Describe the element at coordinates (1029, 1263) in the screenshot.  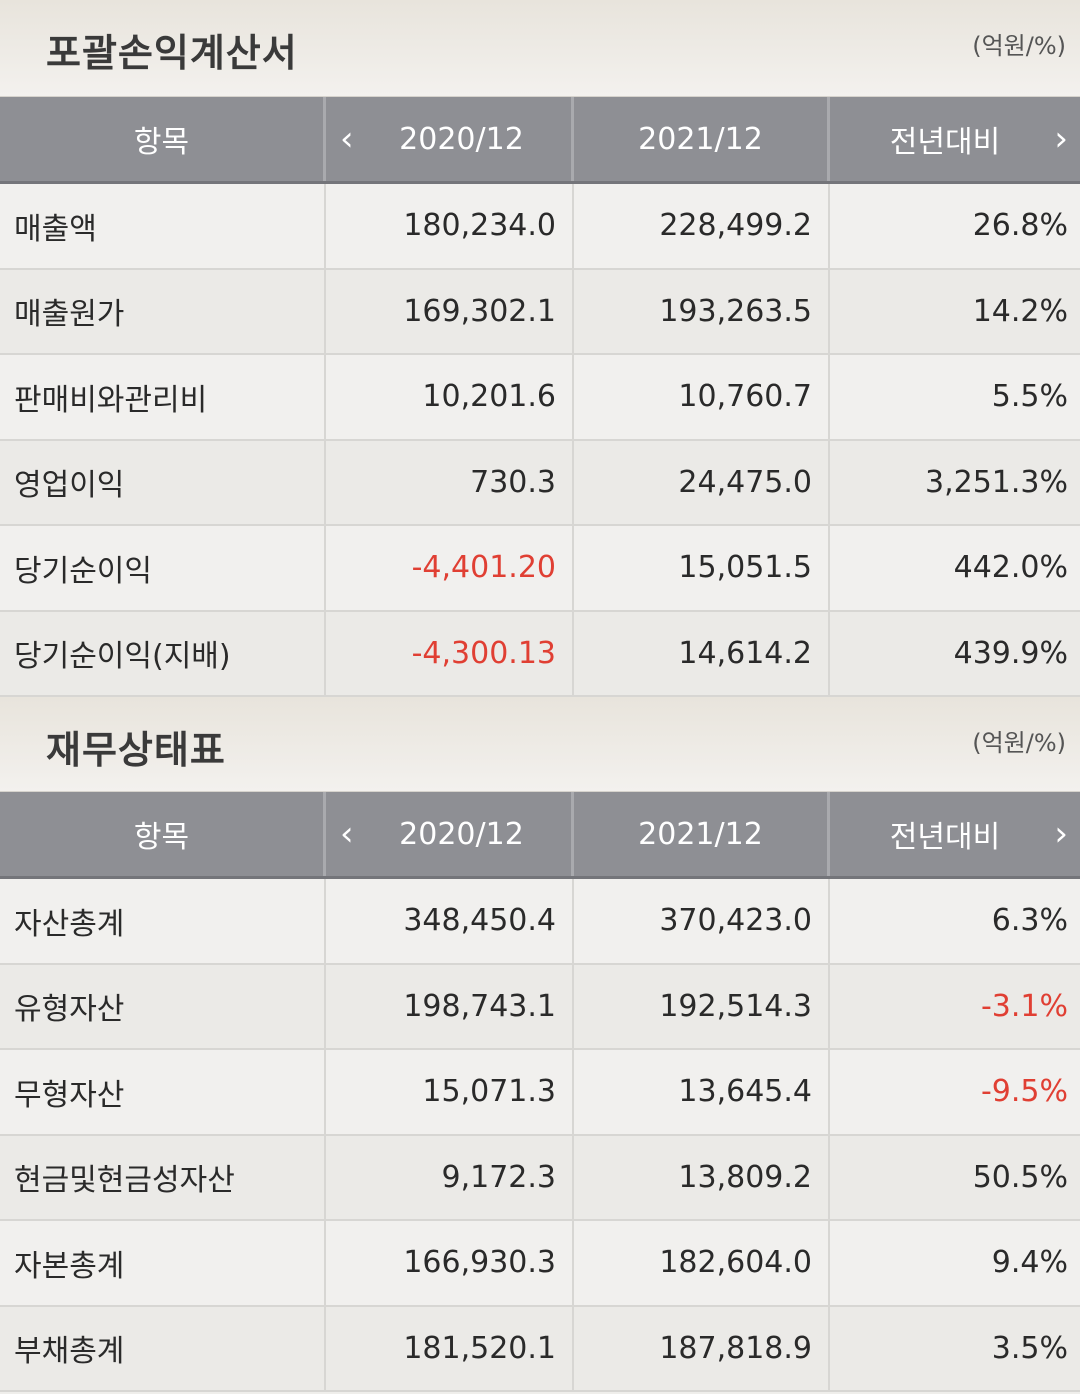
I see `value-yoy: 9.4%` at that location.